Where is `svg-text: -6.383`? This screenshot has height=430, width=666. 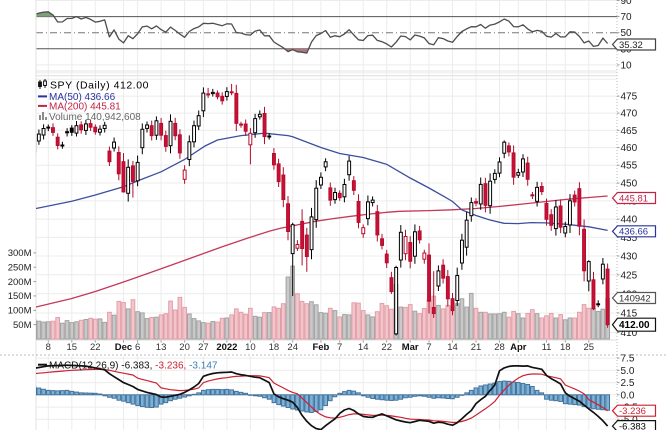
svg-text: -6.383 is located at coordinates (632, 426).